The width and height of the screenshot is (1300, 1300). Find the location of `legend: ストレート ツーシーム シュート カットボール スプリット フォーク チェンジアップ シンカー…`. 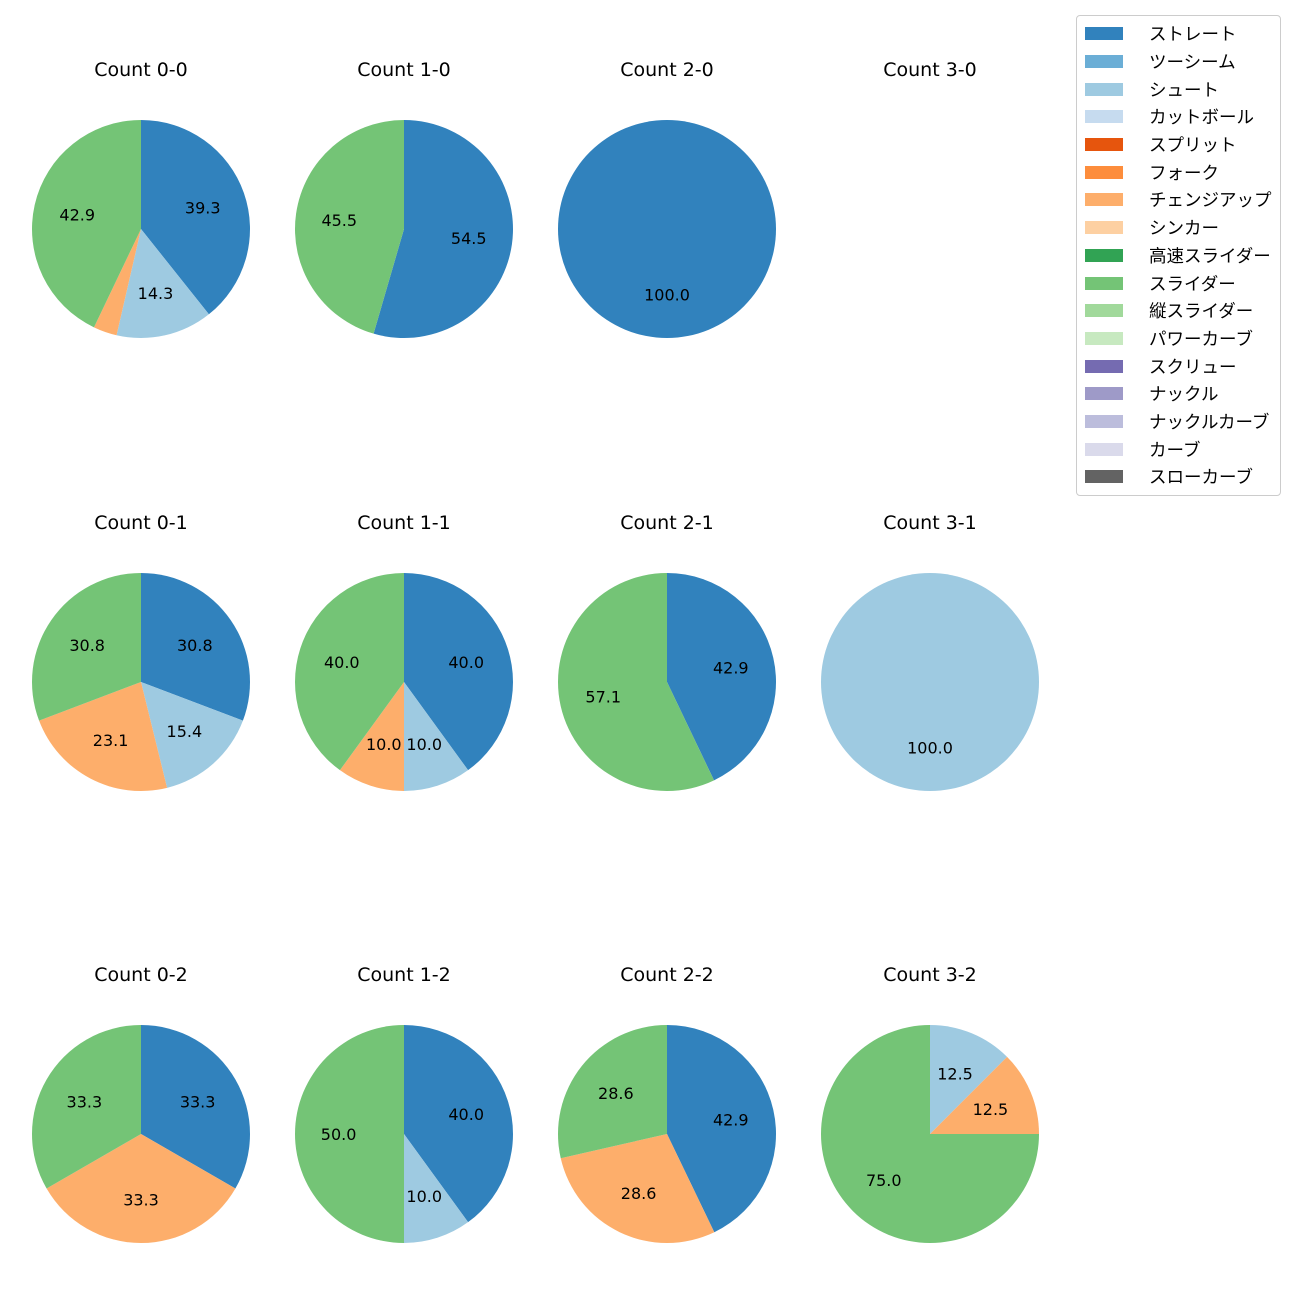

legend: ストレート ツーシーム シュート カットボール スプリット フォーク チェンジアップ シンカー… is located at coordinates (1178, 255).